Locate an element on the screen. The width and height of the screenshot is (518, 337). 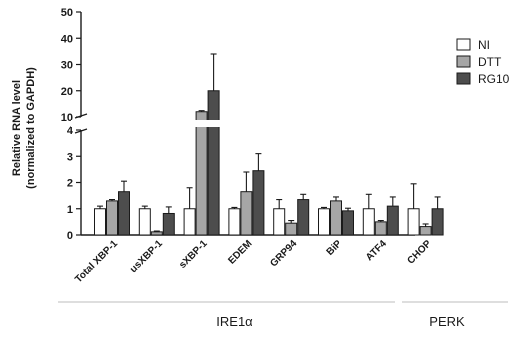
category-groups: IRE1α PERK is located at coordinates (283, 315).